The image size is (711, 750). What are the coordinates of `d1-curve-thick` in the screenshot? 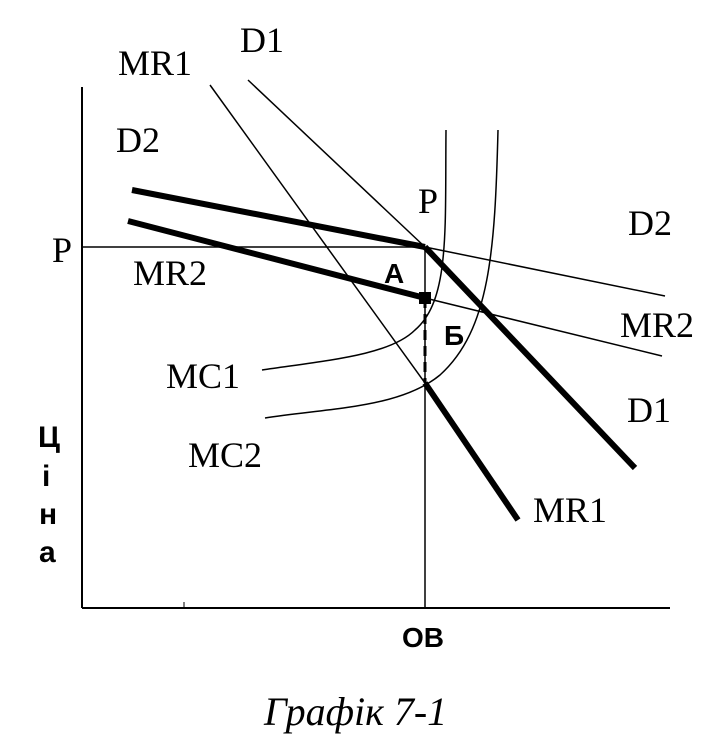 It's located at (530, 357).